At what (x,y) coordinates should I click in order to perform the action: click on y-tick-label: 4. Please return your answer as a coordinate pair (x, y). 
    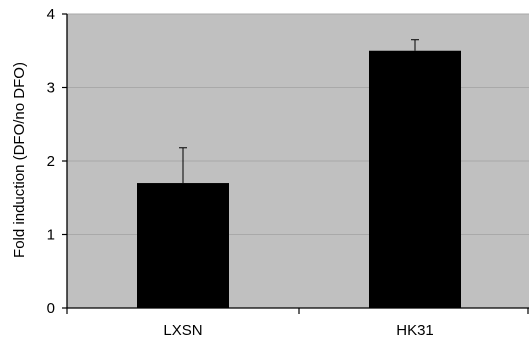
    Looking at the image, I should click on (51, 14).